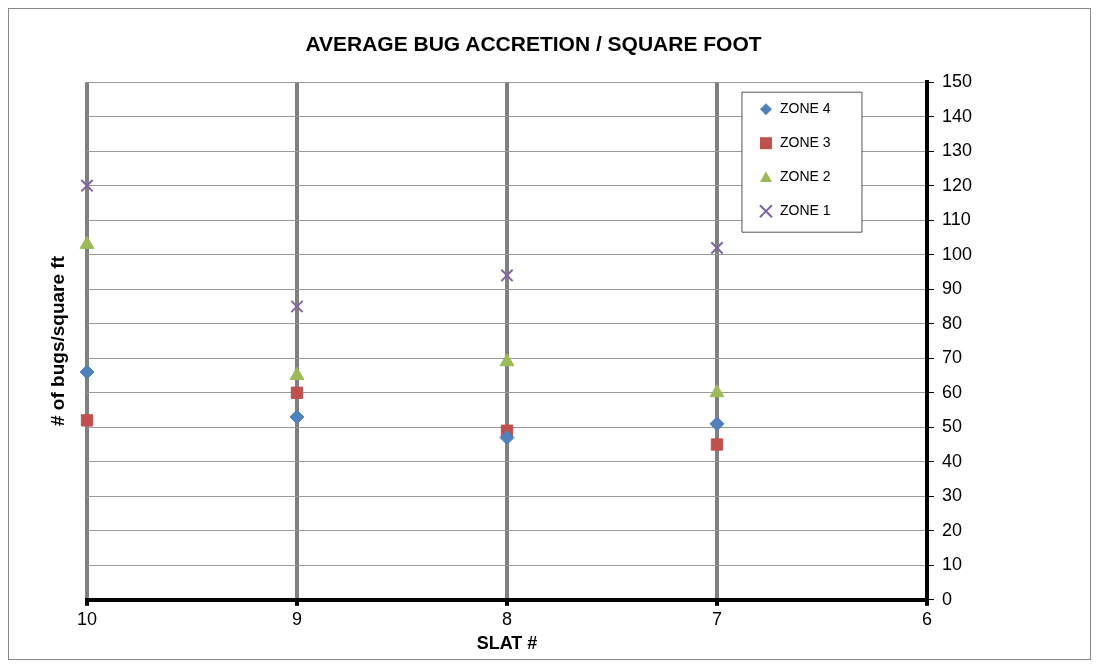 This screenshot has height=668, width=1099. What do you see at coordinates (951, 460) in the screenshot?
I see `y-tick-label: 40` at bounding box center [951, 460].